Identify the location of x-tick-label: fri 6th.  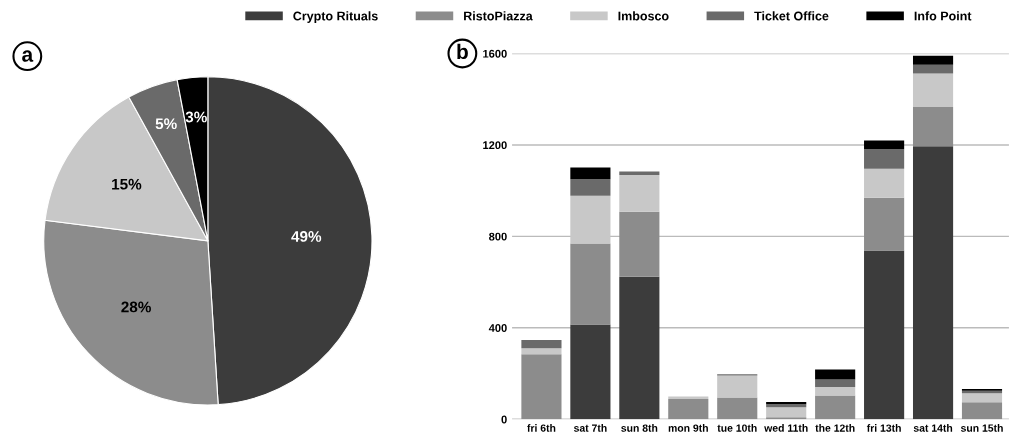
(541, 428).